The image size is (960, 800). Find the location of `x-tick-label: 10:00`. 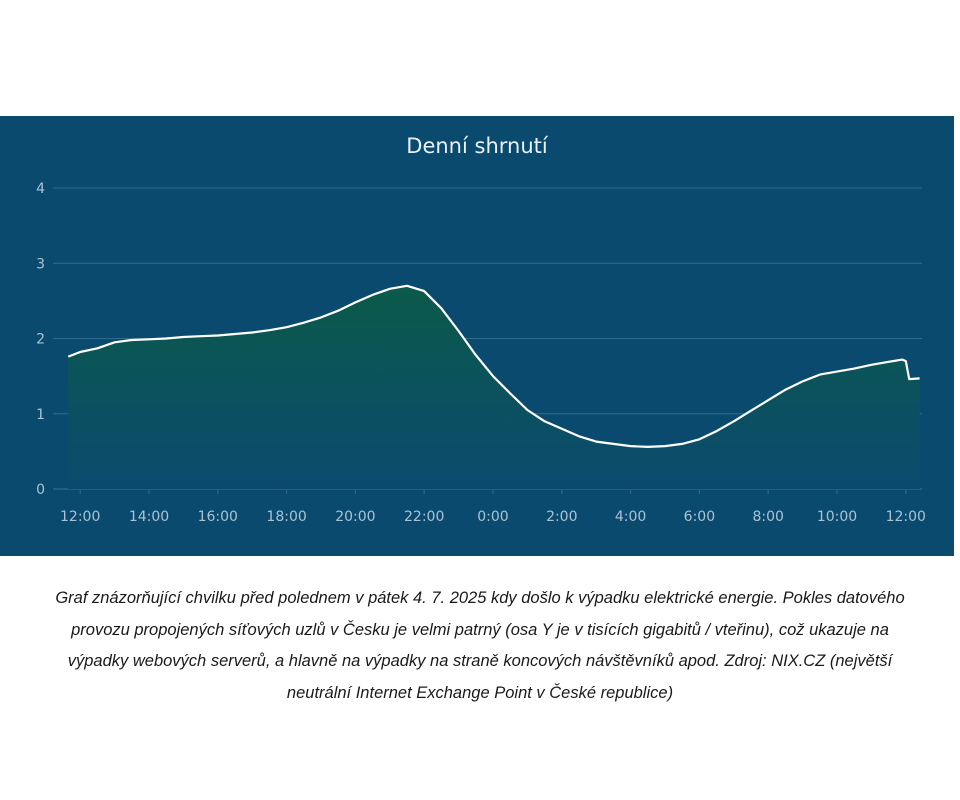

x-tick-label: 10:00 is located at coordinates (837, 517).